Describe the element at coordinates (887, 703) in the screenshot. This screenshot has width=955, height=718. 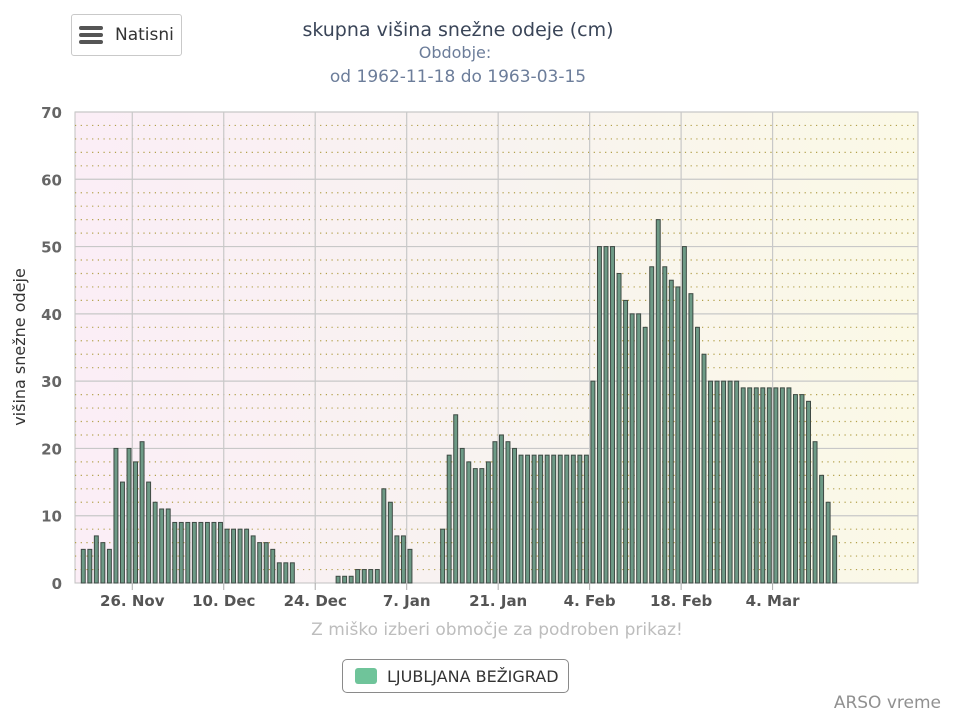
I see `credits-link: ARSO vreme` at that location.